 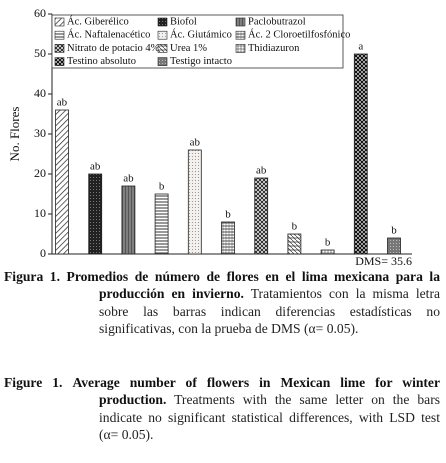 I want to click on y-axis-label: No. Flores, so click(x=14, y=134).